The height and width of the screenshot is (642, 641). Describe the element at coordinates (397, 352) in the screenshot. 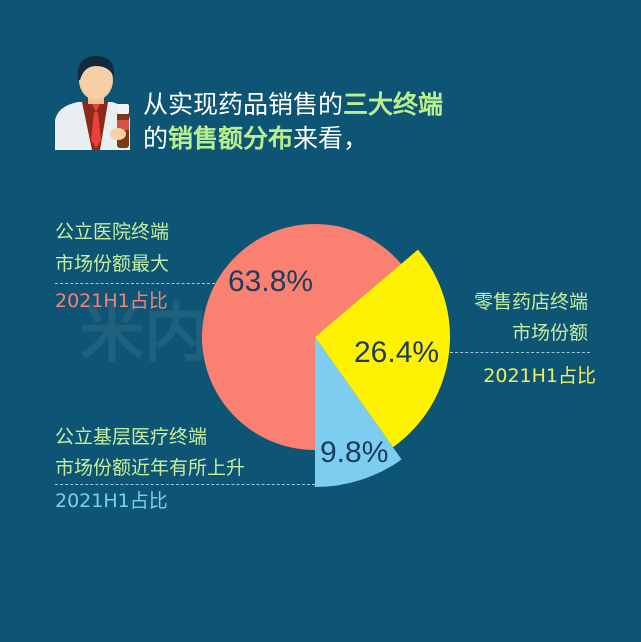

I see `retail-value-label: 26.4%` at that location.